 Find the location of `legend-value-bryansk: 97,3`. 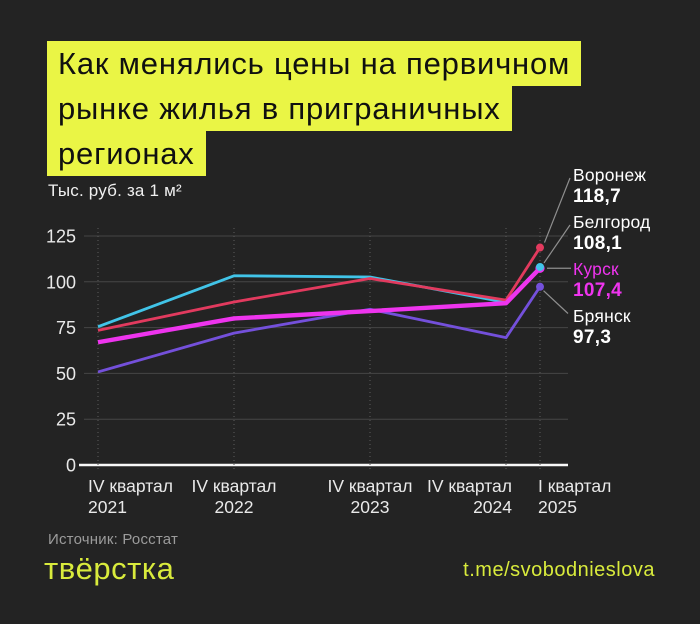

legend-value-bryansk: 97,3 is located at coordinates (592, 337).